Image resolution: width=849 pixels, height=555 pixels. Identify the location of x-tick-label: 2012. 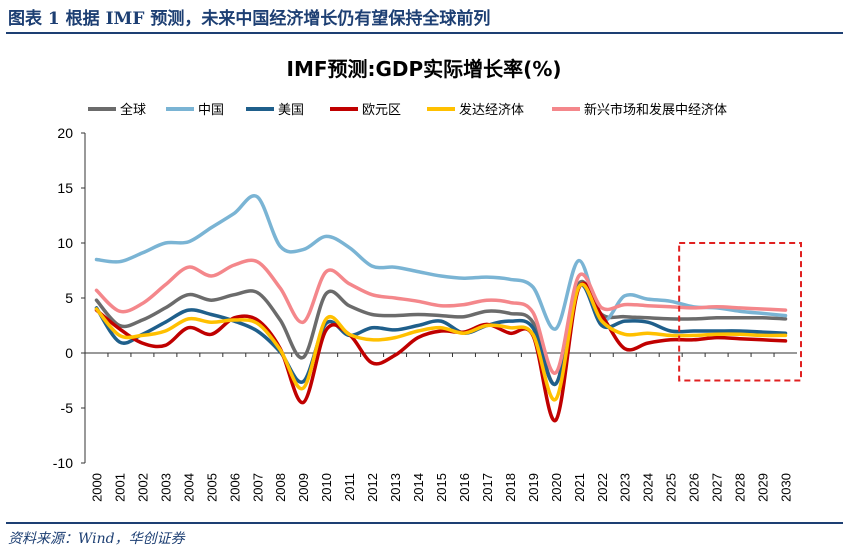
(372, 487).